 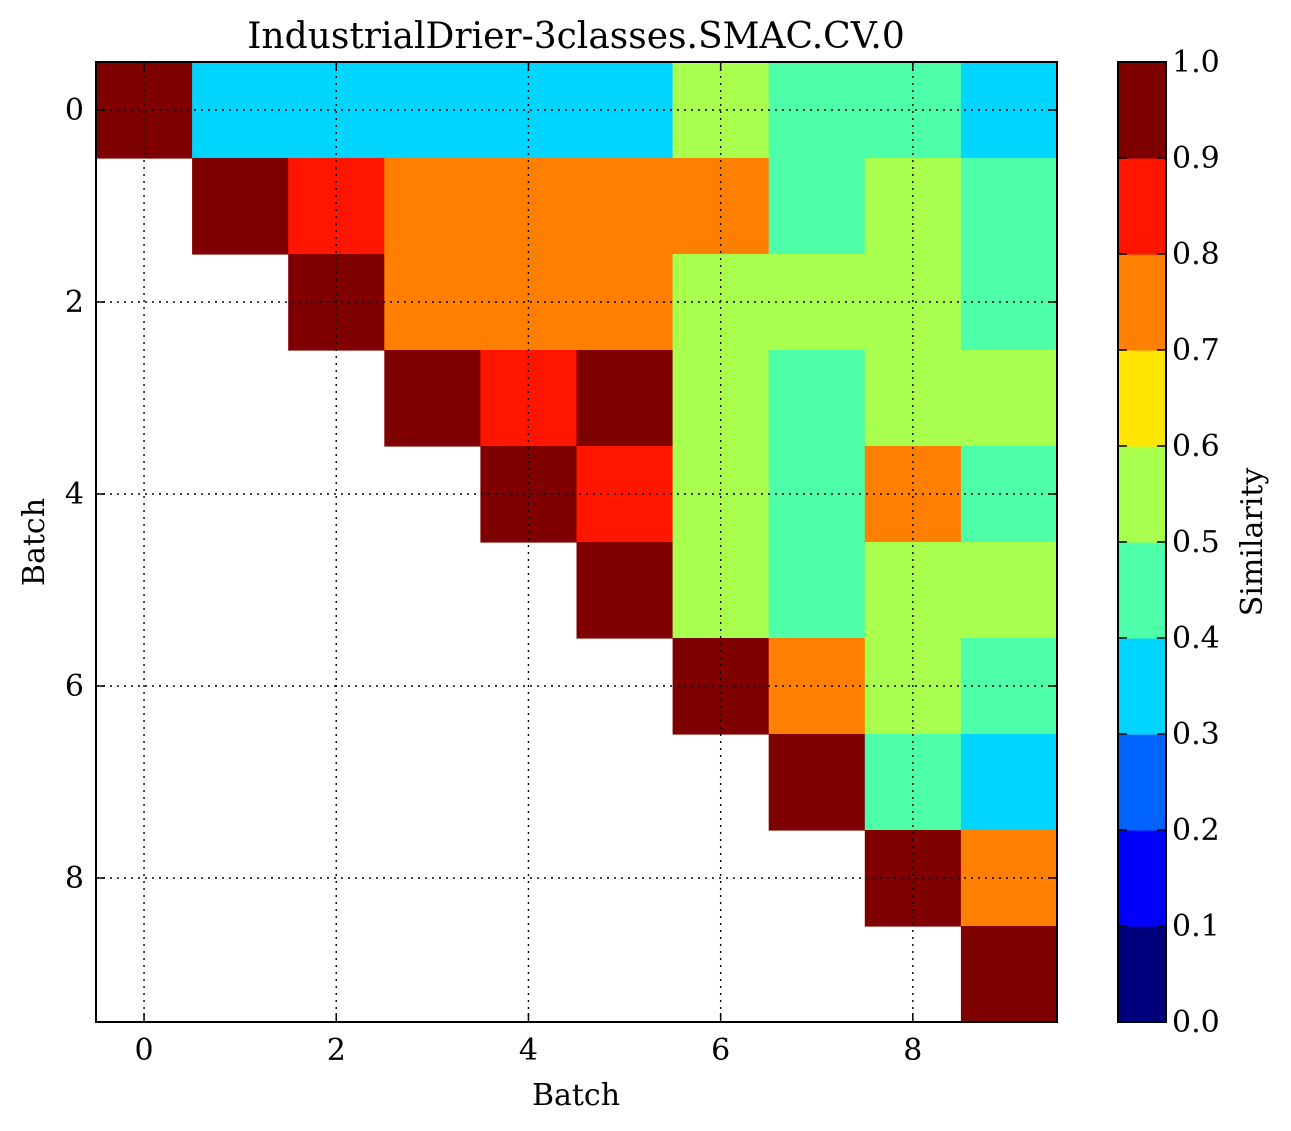 I want to click on y-tick-label: 0, so click(x=74, y=110).